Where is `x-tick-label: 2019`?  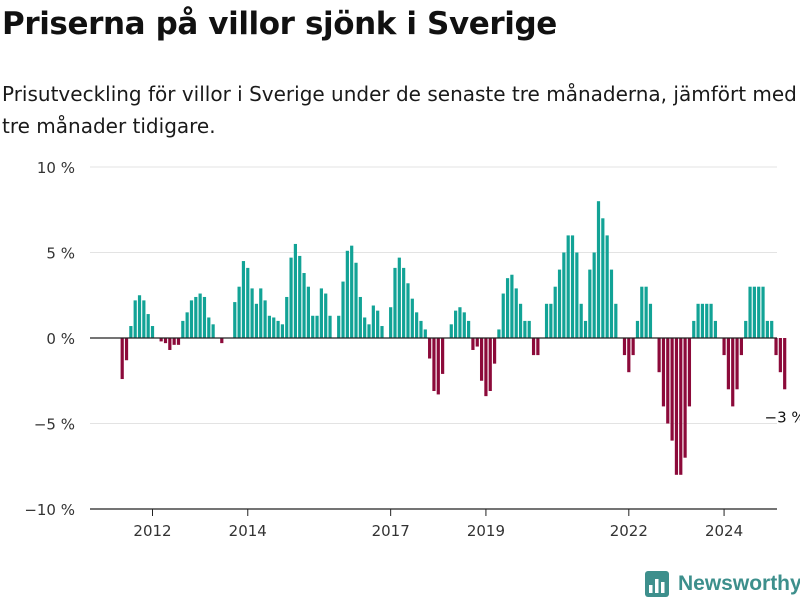 x-tick-label: 2019 is located at coordinates (486, 531).